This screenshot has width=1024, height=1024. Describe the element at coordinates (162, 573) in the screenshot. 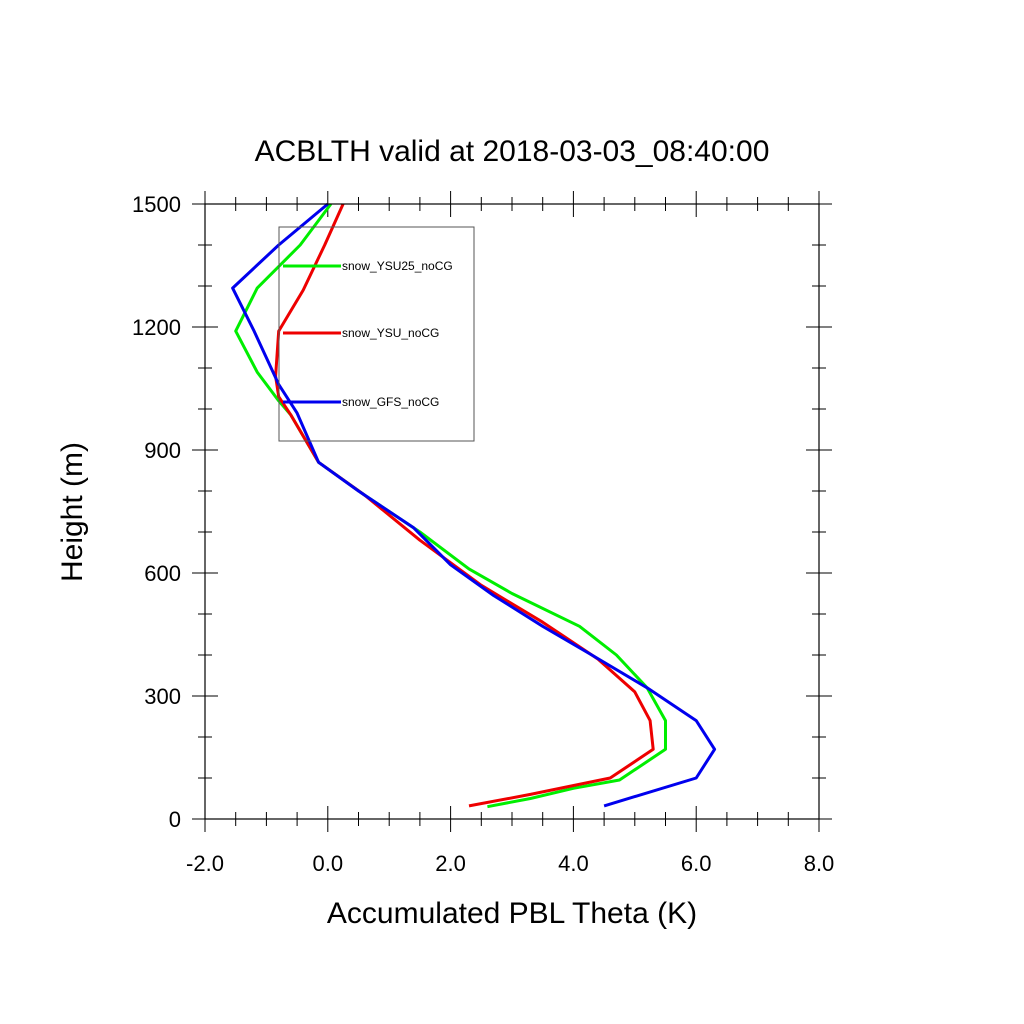

I see `y-tick-label: 600` at that location.